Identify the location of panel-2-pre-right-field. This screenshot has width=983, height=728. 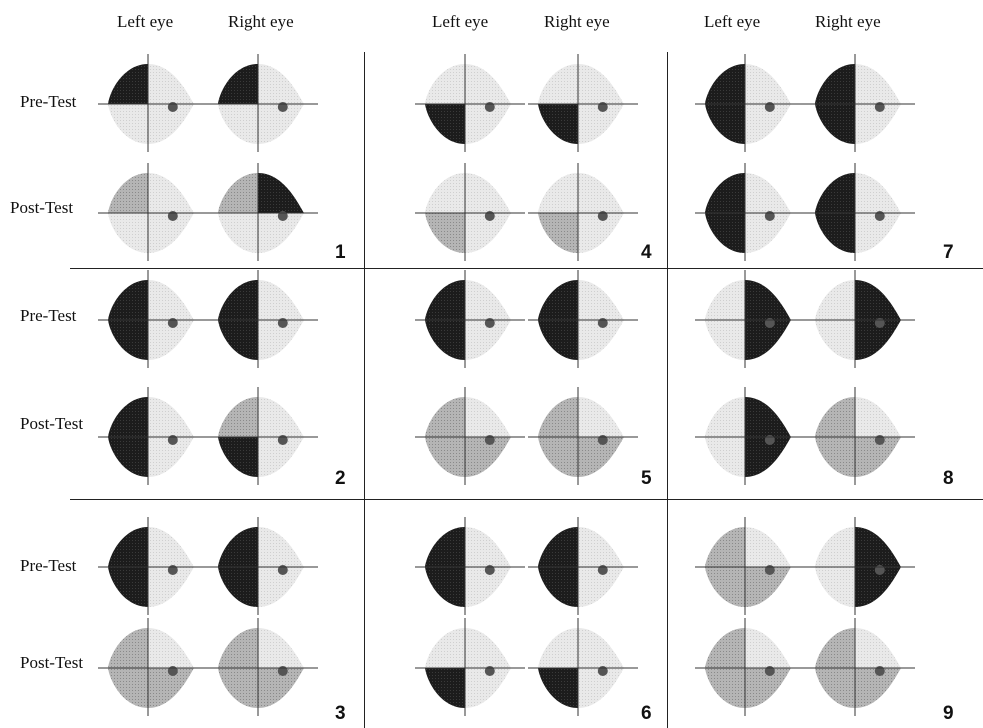
(263, 319).